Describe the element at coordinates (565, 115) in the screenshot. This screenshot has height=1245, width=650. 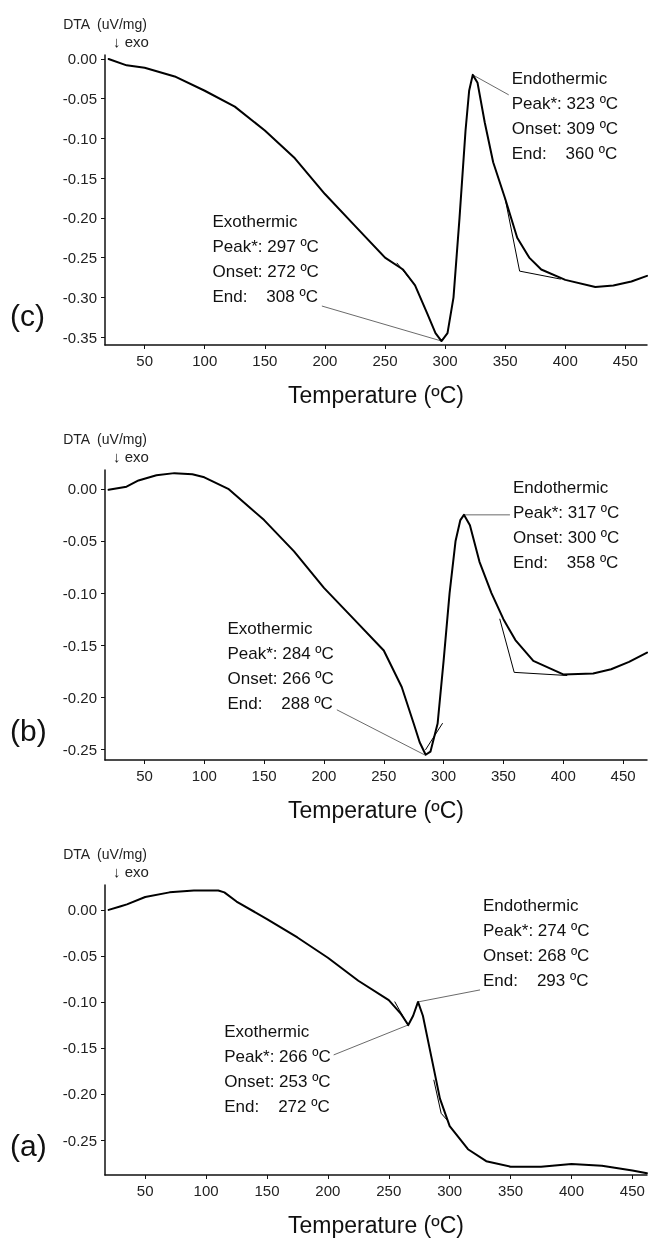
I see `annotation: Endothermic Peak*: 323 ºC Onset: 309 ºC End: 360 ºC` at that location.